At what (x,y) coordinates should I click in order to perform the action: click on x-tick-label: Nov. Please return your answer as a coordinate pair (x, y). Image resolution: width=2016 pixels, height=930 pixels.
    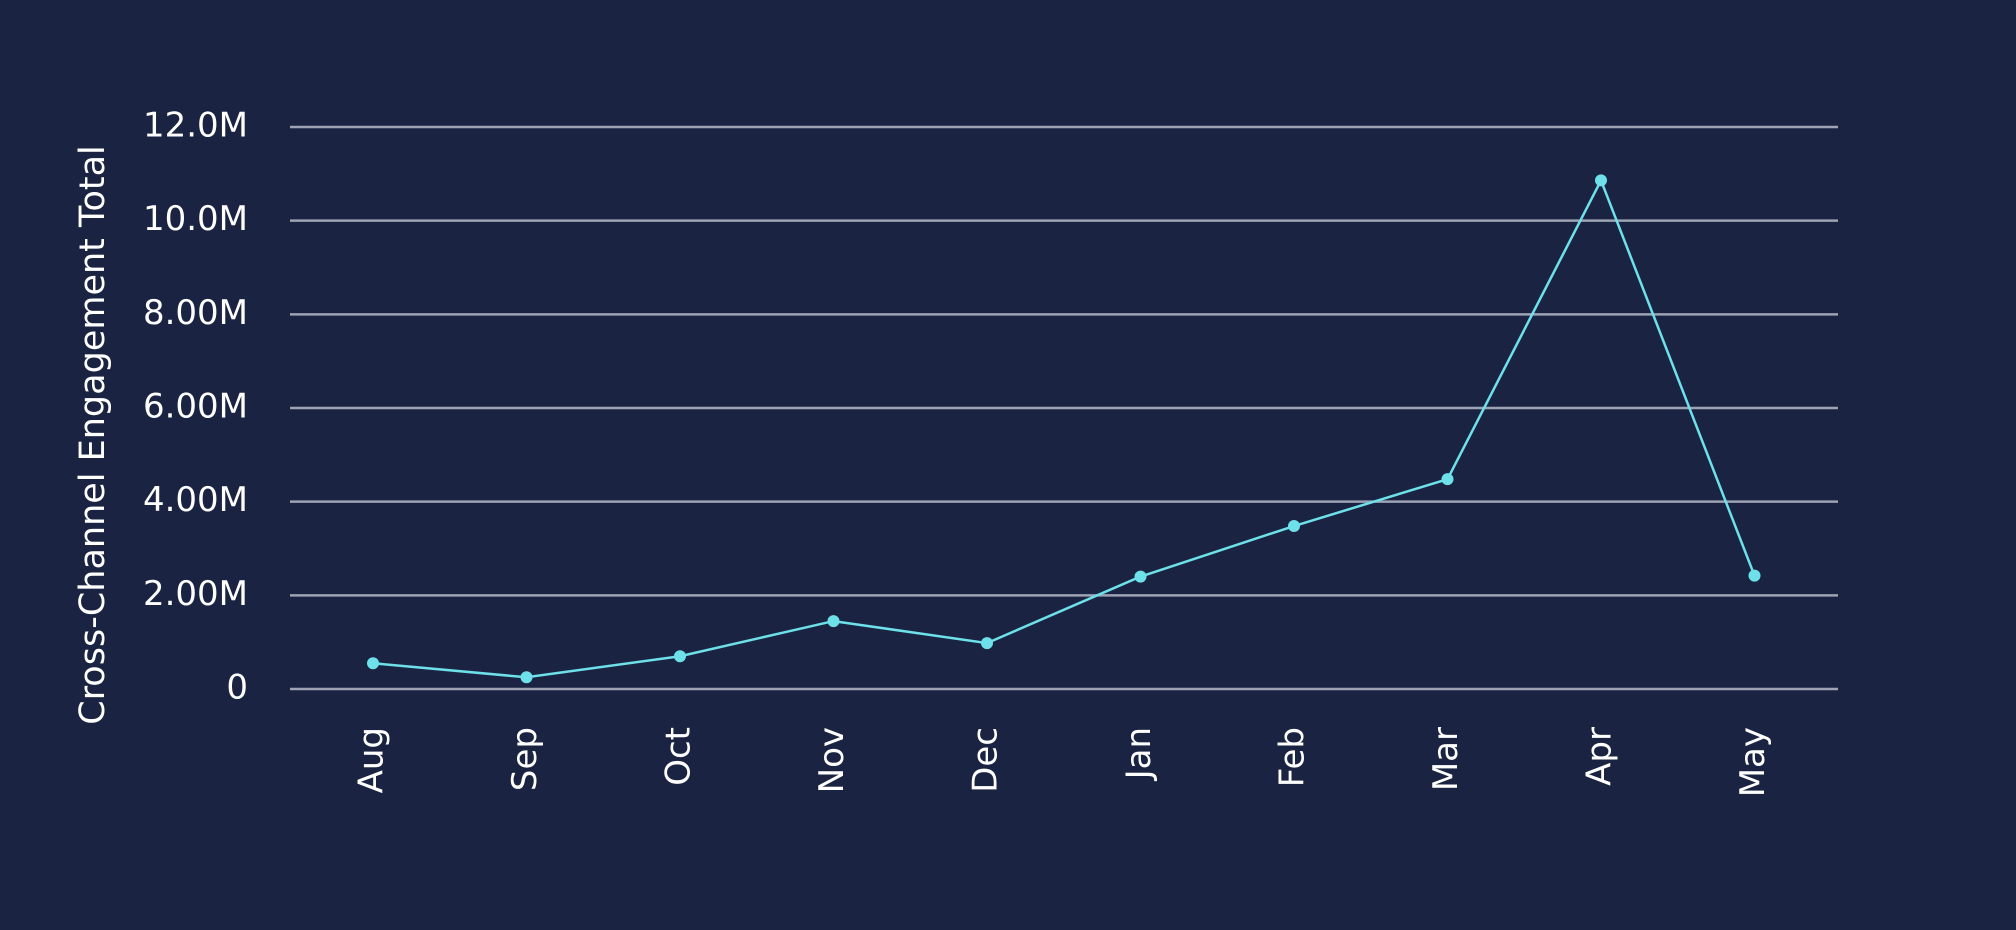
    Looking at the image, I should click on (832, 760).